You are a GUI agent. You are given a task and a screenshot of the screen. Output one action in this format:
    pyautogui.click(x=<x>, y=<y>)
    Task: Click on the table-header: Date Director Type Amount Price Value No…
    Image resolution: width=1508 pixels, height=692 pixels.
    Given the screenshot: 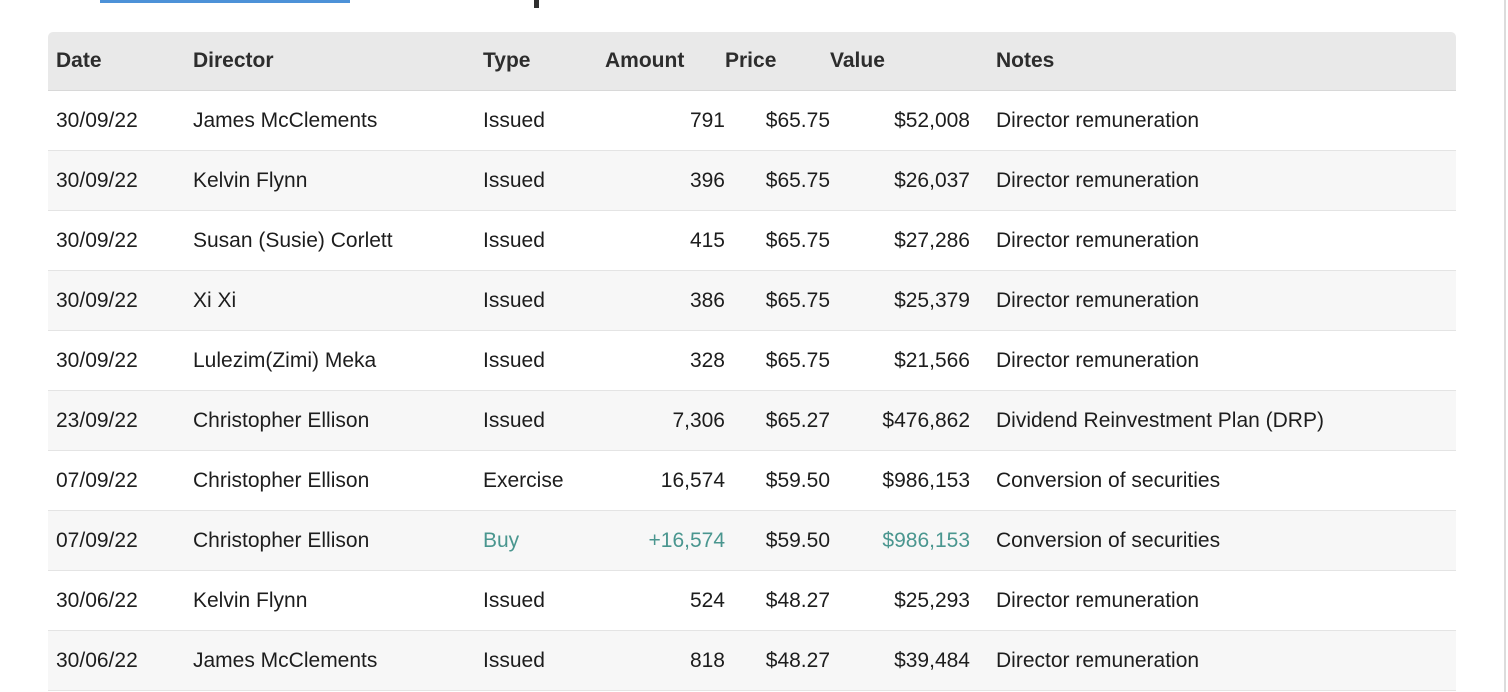 What is the action you would take?
    pyautogui.click(x=752, y=61)
    